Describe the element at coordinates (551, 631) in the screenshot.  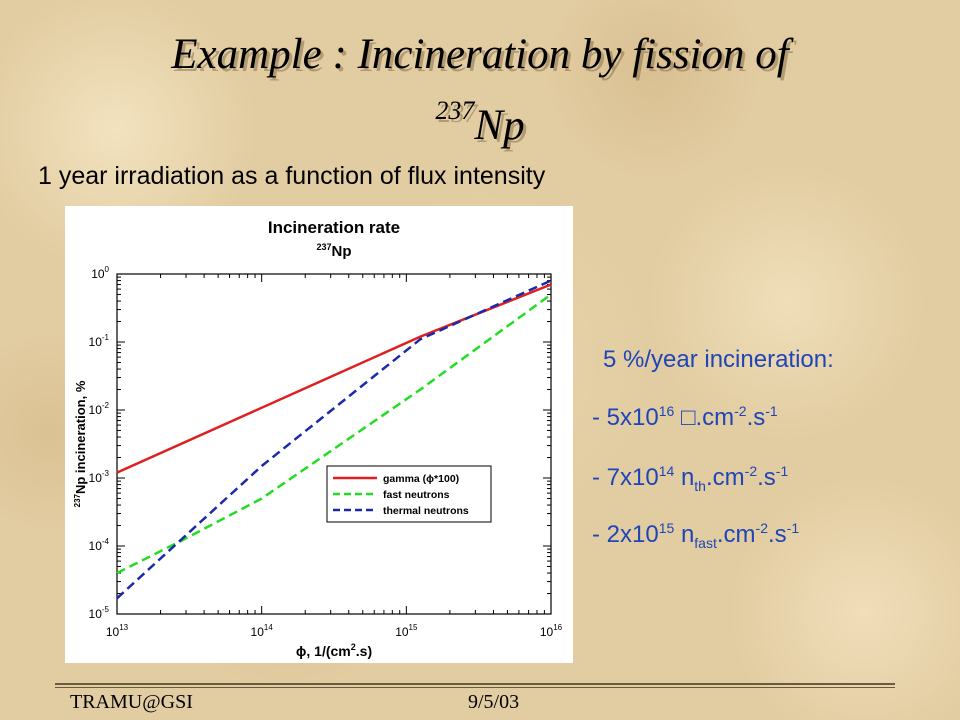
I see `x-tick-label: 1016` at that location.